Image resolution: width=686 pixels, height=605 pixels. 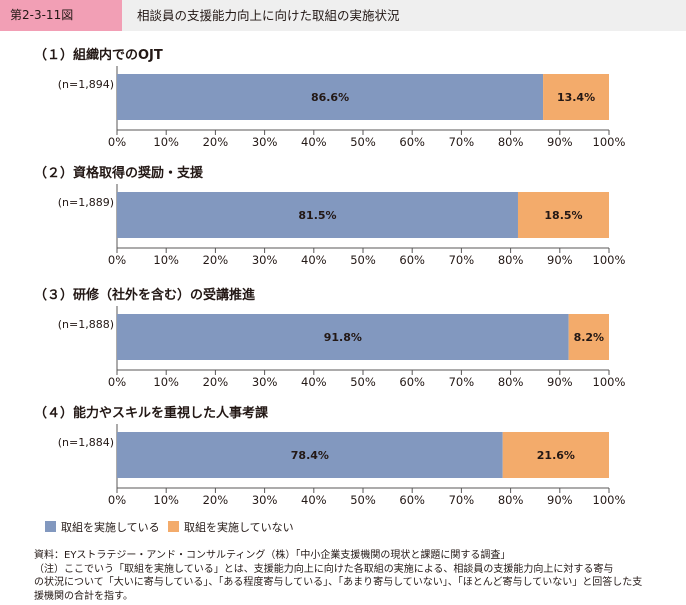 What do you see at coordinates (268, 15) in the screenshot?
I see `figure-title: 相談員の支援能力向上に向けた取組の実施状況` at bounding box center [268, 15].